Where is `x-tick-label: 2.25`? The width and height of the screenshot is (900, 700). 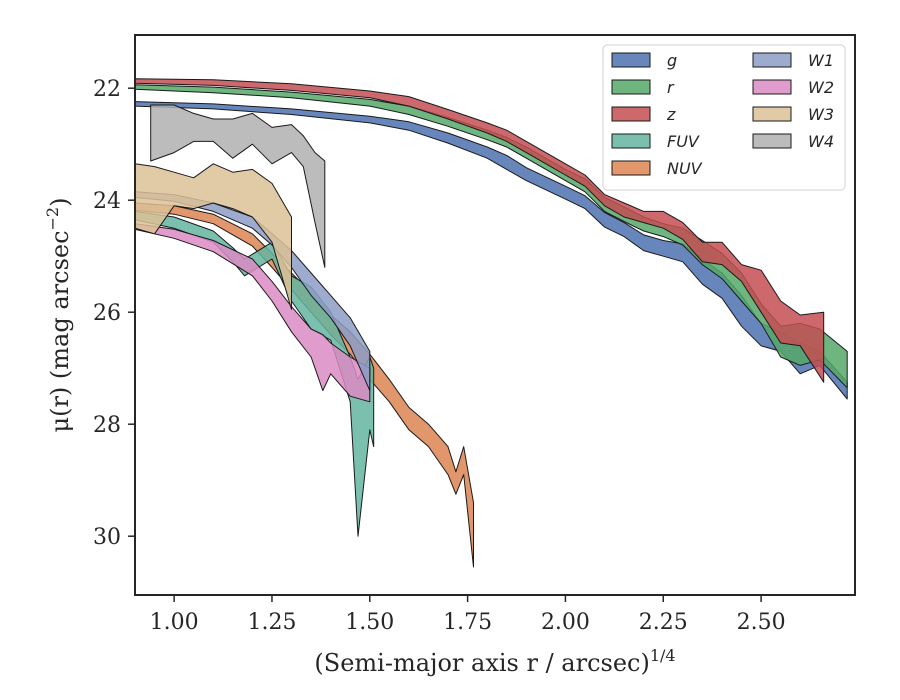
x-tick-label: 2.25 is located at coordinates (663, 622).